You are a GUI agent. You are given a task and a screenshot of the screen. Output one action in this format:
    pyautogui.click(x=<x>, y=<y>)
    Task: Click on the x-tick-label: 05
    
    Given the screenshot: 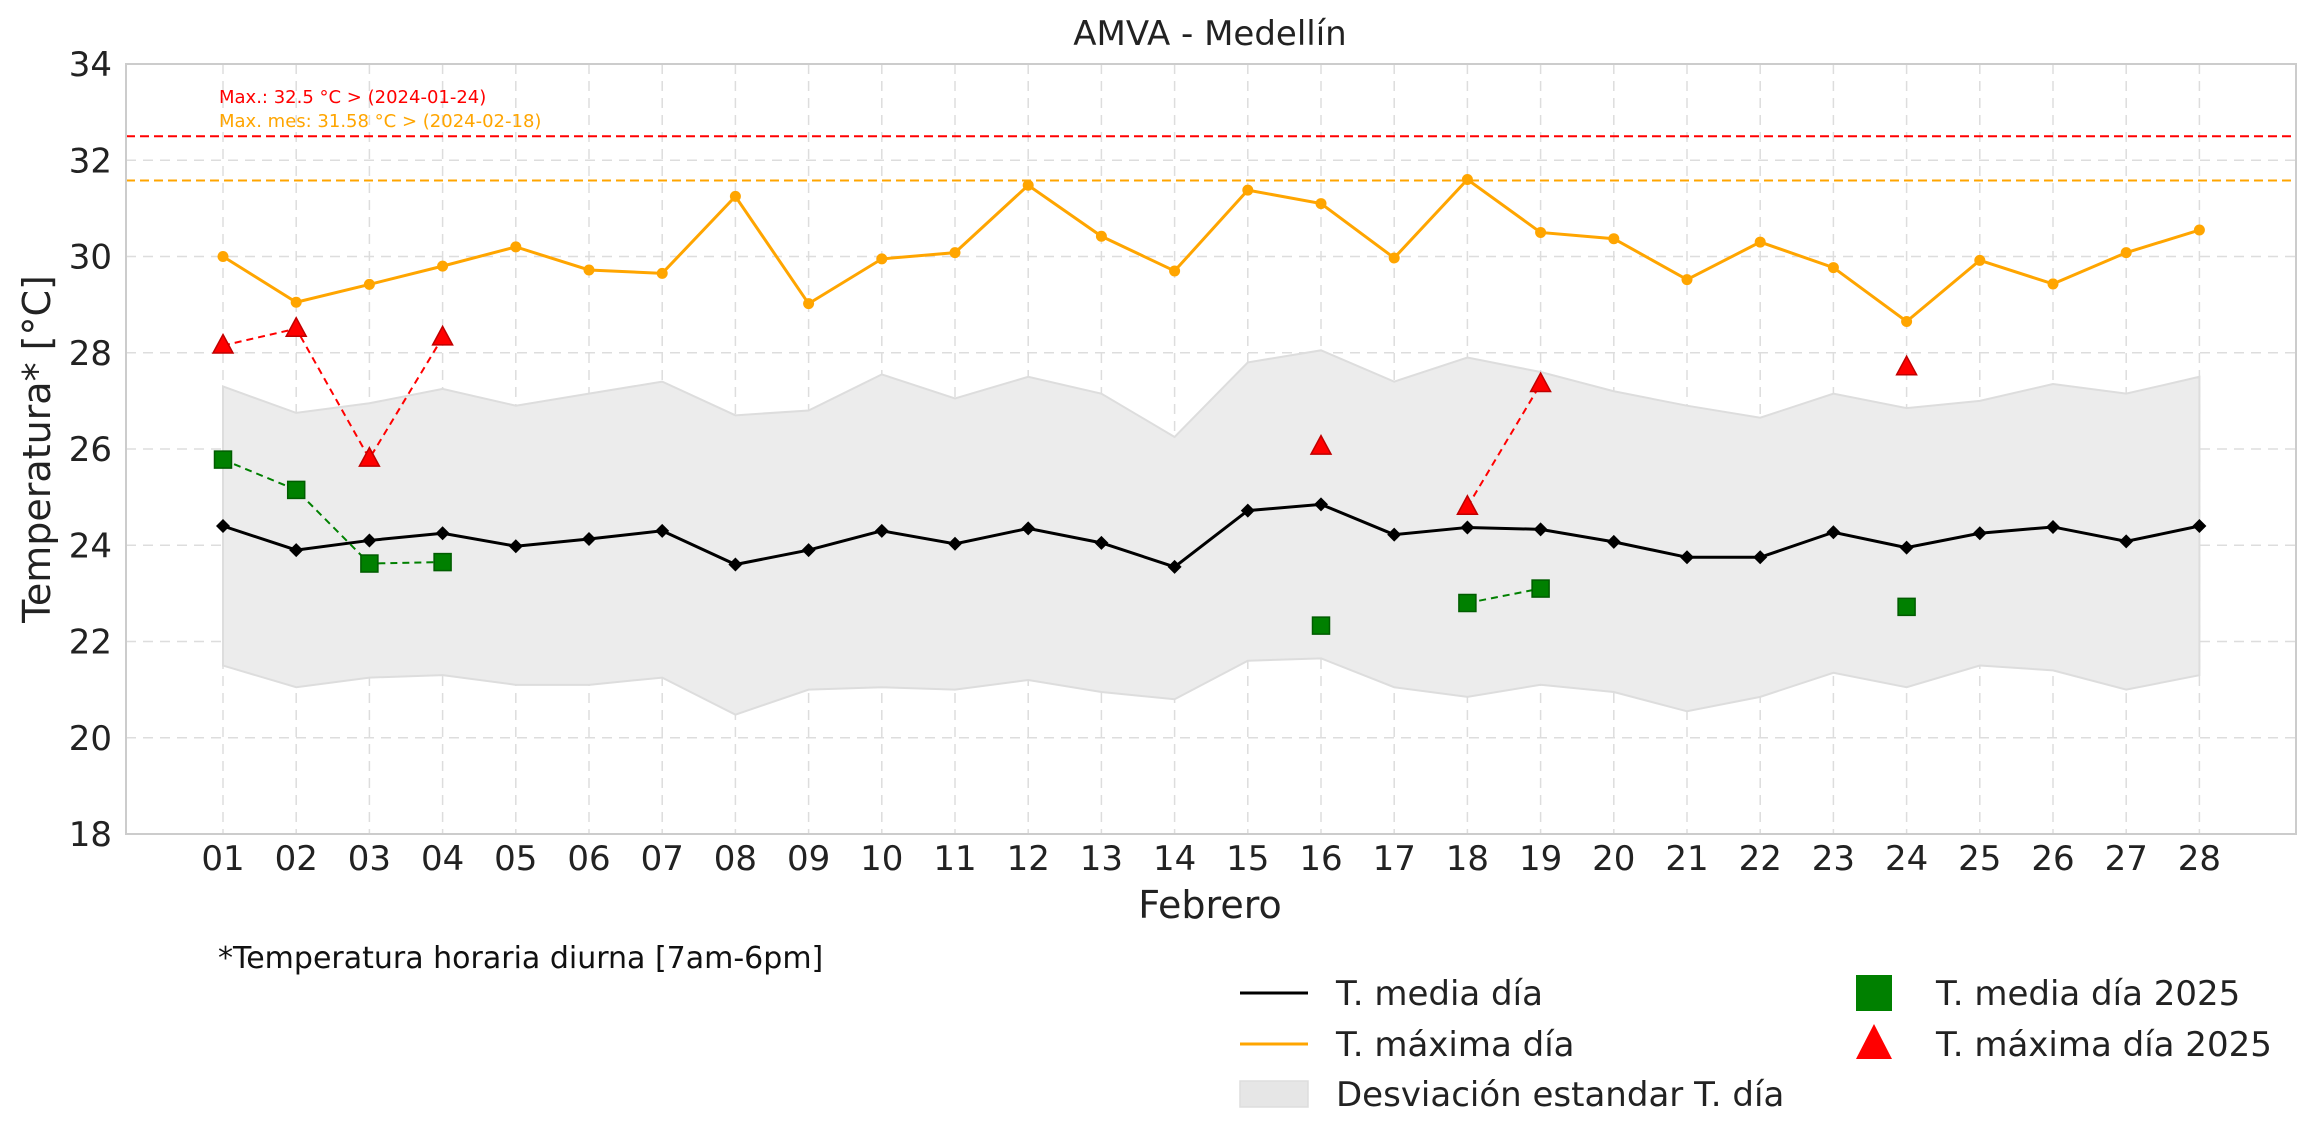 What is the action you would take?
    pyautogui.click(x=515, y=859)
    